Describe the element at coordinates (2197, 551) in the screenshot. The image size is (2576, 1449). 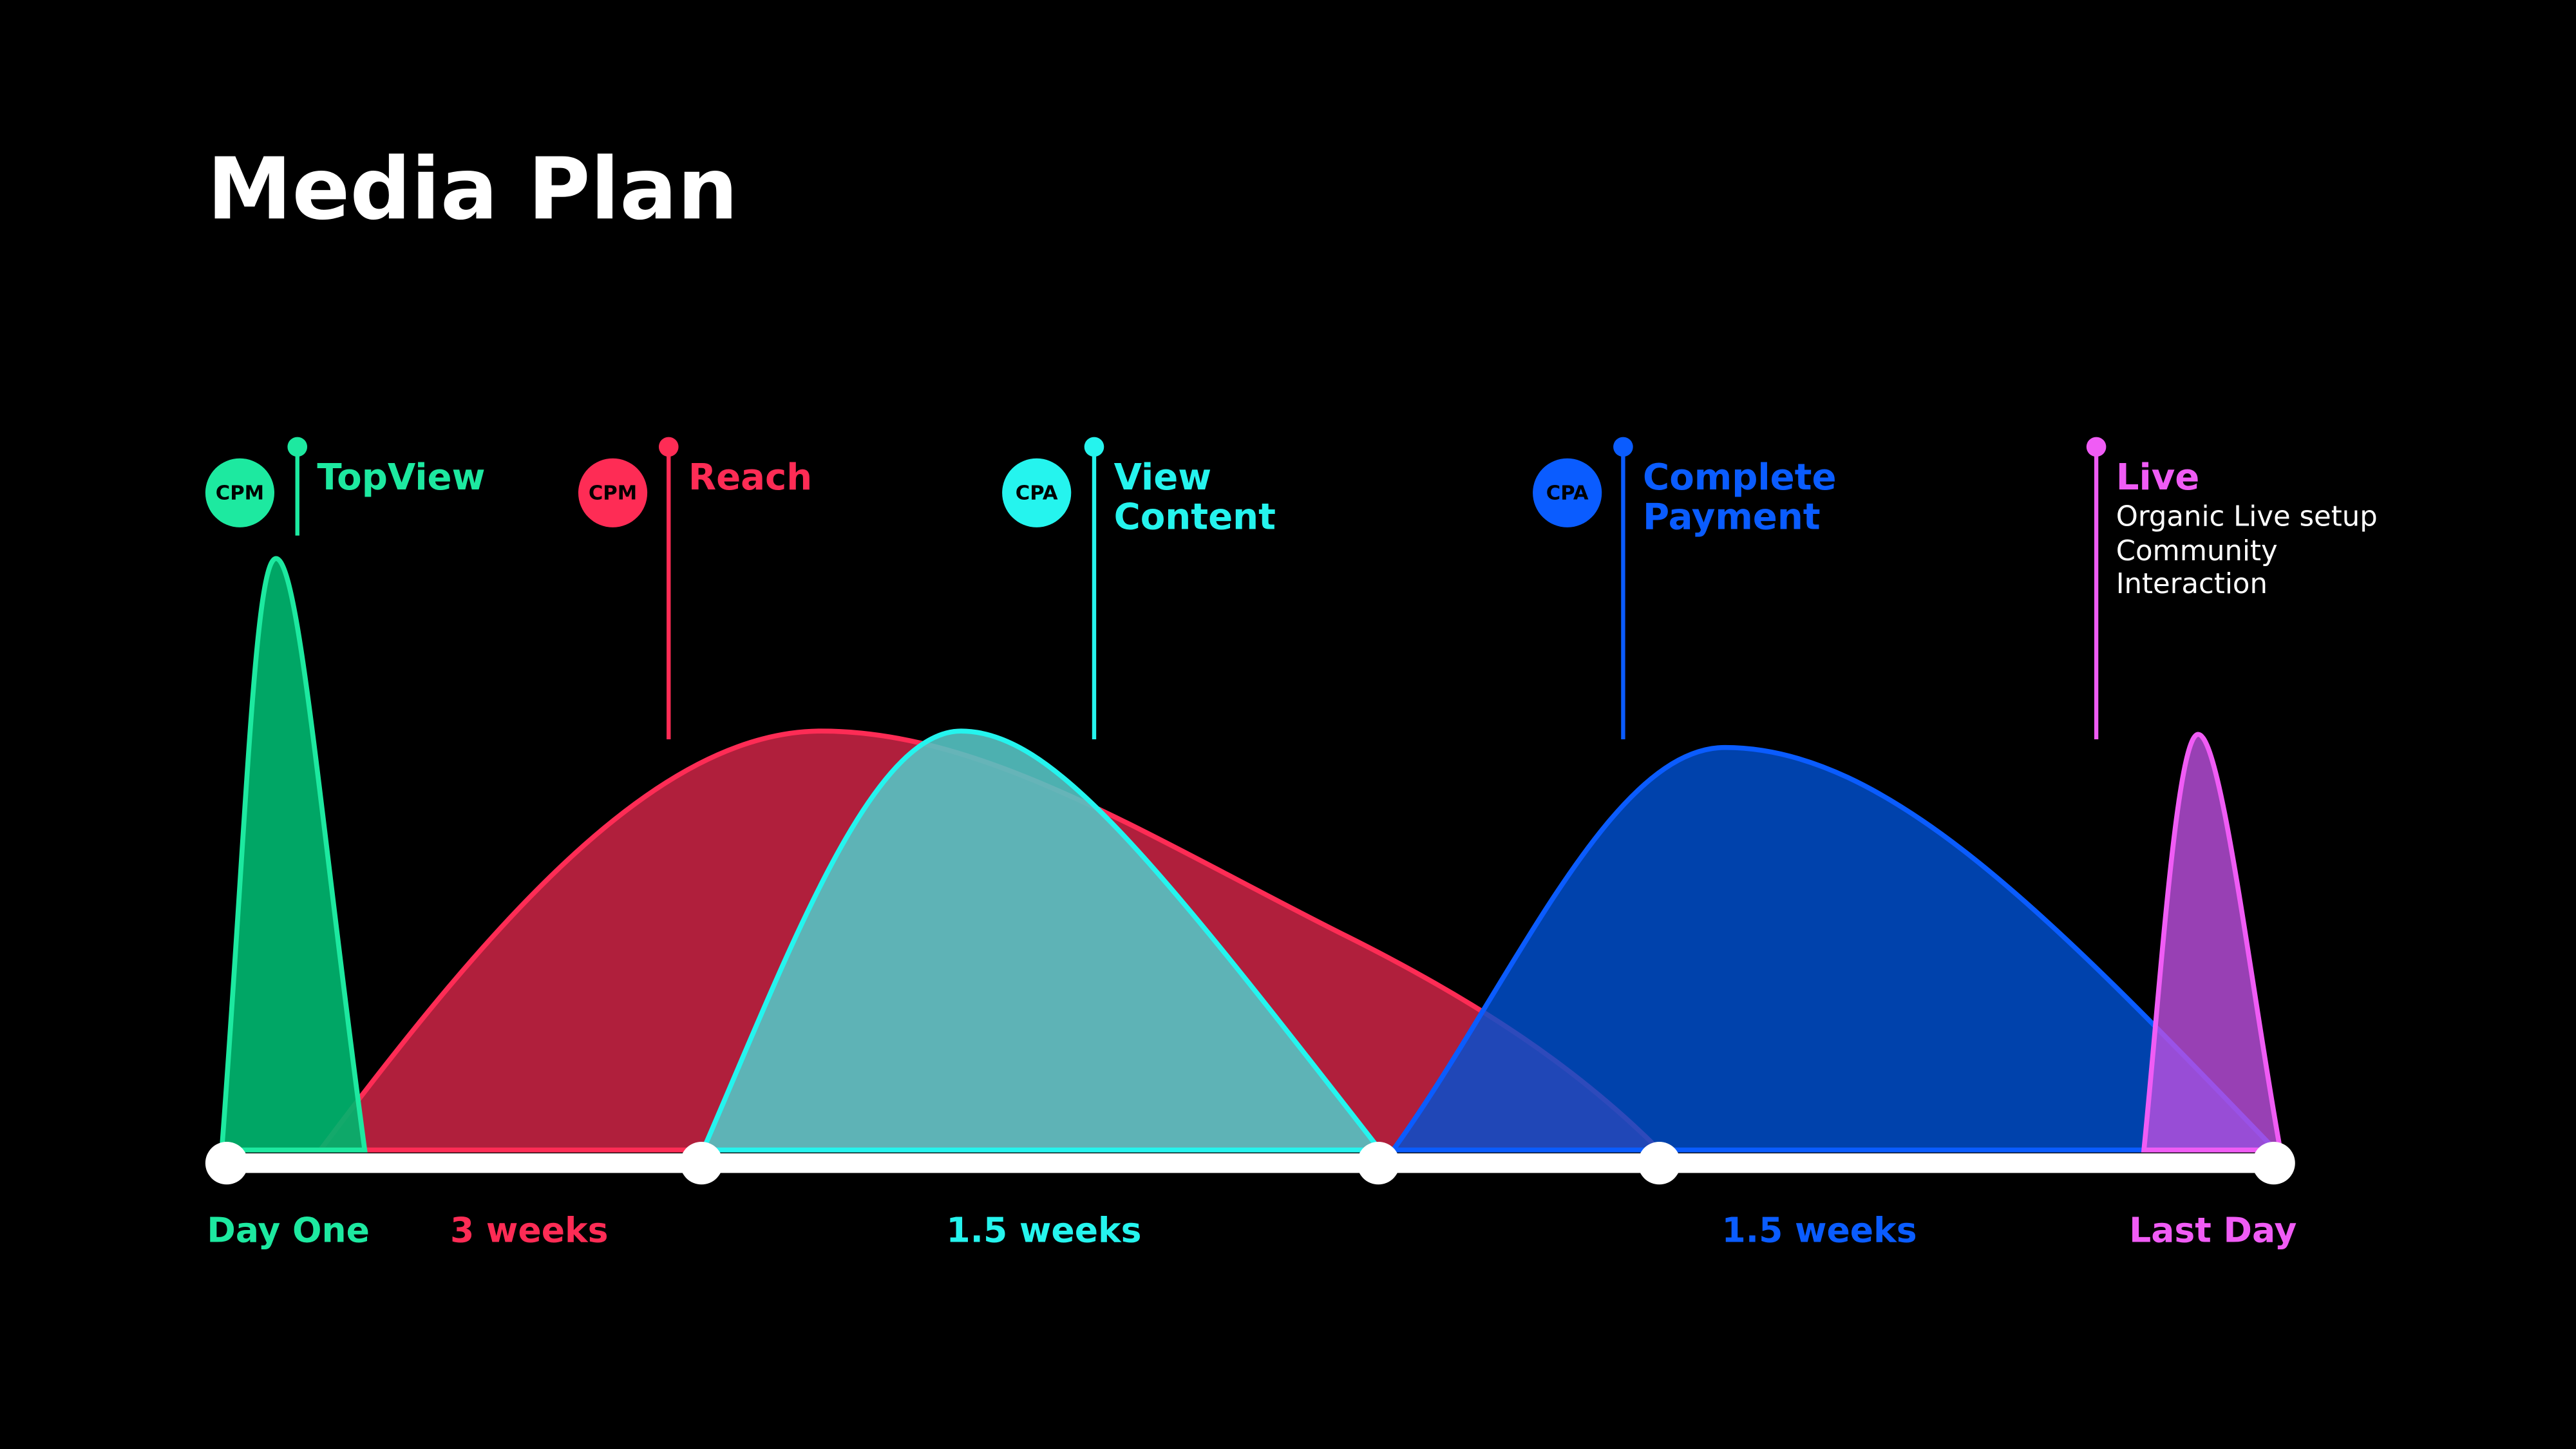
I see `phase-description: Community` at that location.